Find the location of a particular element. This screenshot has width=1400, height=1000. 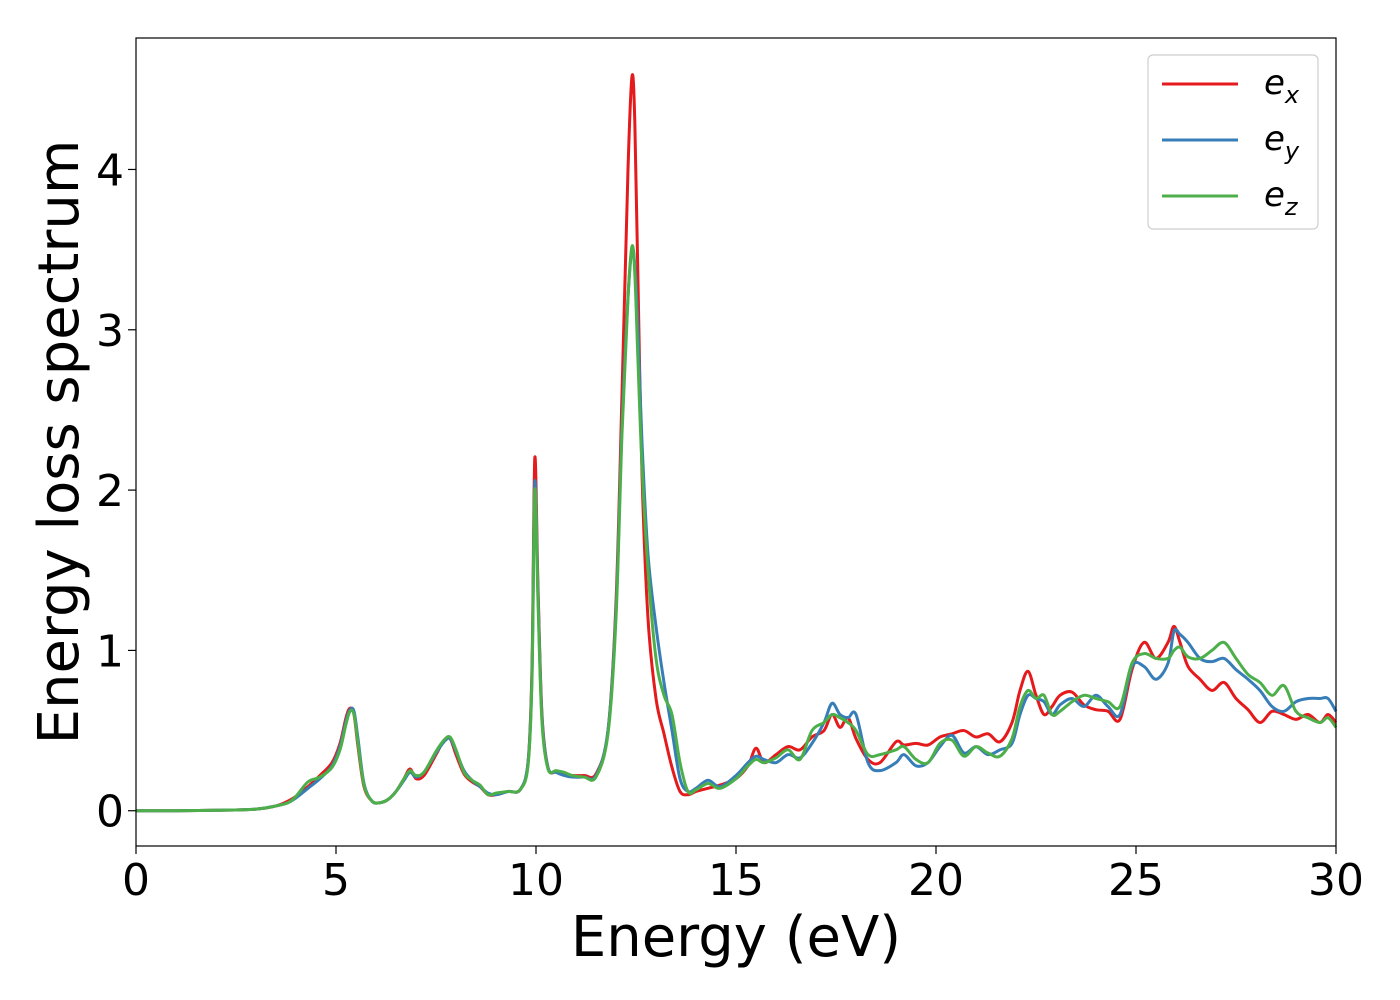

x-tick-label: 15 is located at coordinates (736, 880).